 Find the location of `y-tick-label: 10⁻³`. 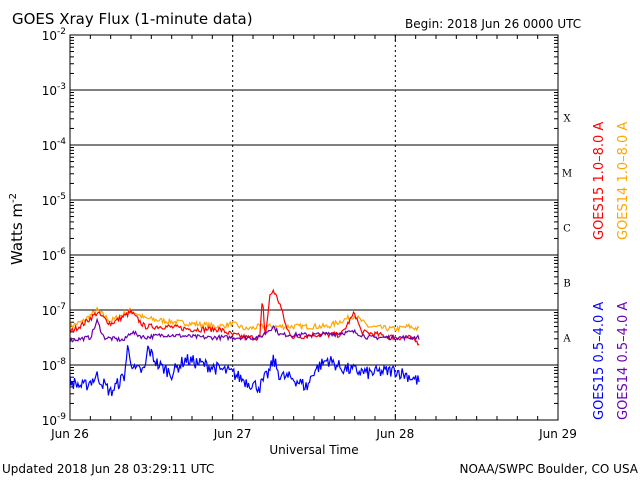

y-tick-label: 10⁻³ is located at coordinates (54, 90).